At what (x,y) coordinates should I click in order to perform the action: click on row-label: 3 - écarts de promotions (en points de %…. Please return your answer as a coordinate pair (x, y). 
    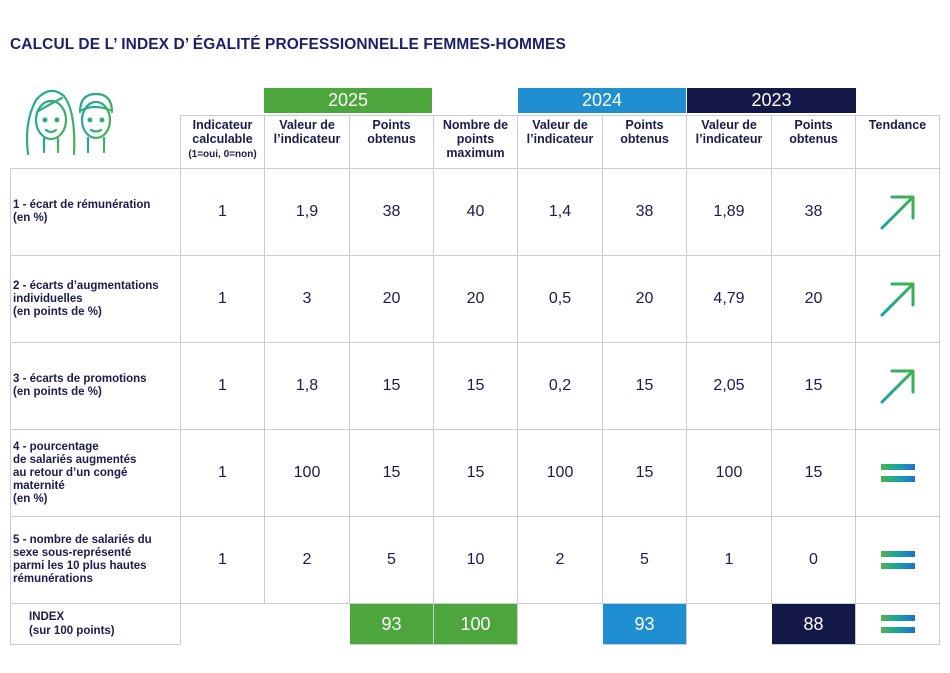
    Looking at the image, I should click on (95, 386).